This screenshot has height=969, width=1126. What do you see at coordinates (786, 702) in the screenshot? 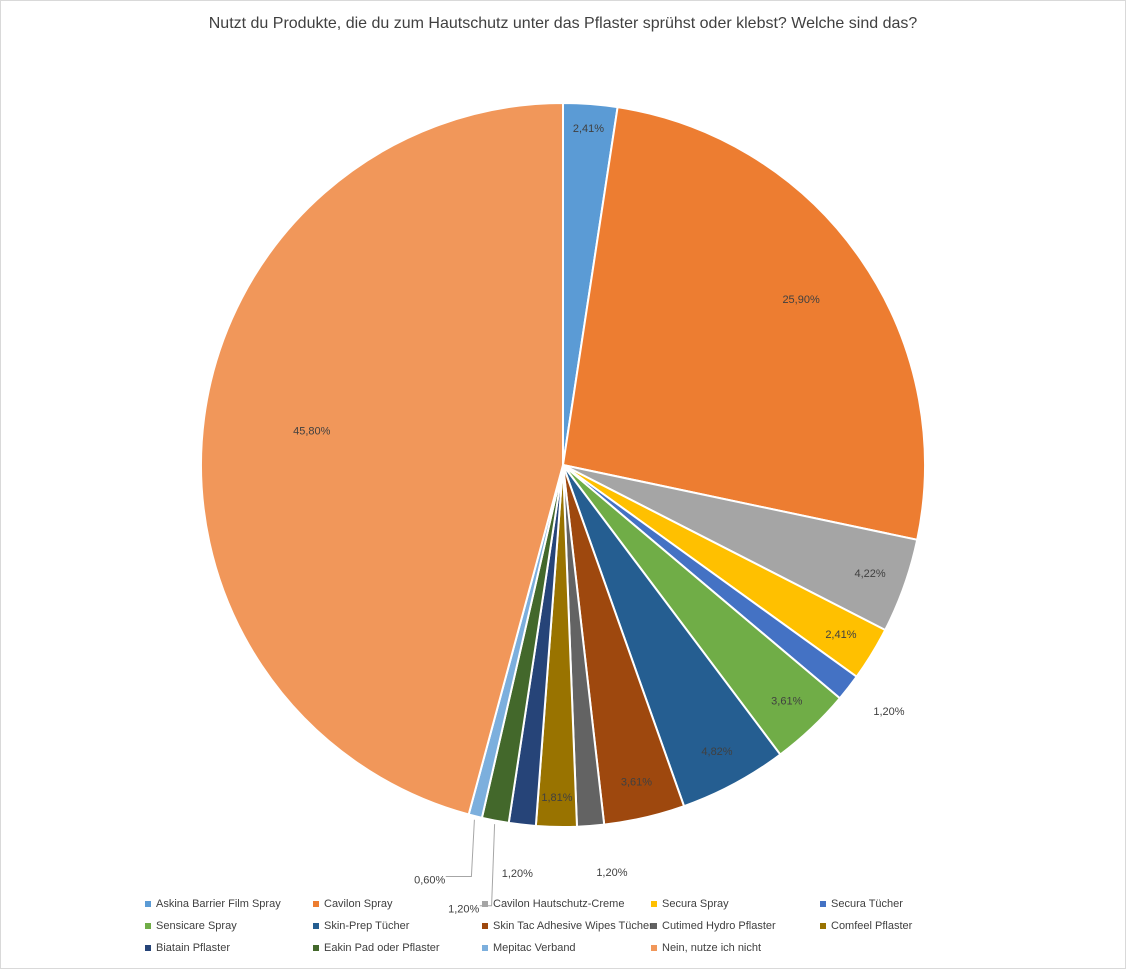
I see `data-label-sensicare-spray: 3,61%` at bounding box center [786, 702].